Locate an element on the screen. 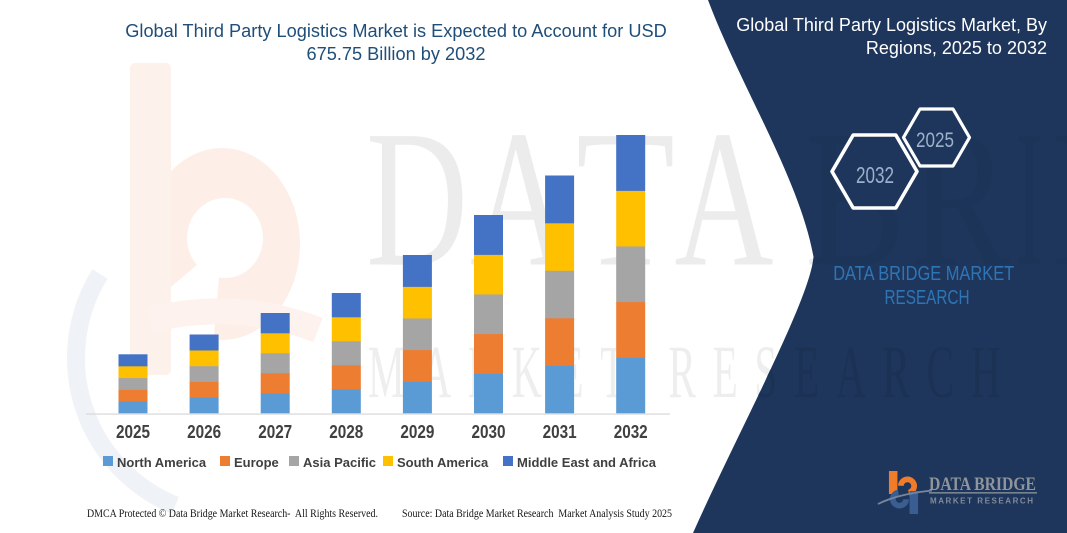  svg-text: I is located at coordinates (1029, 199).